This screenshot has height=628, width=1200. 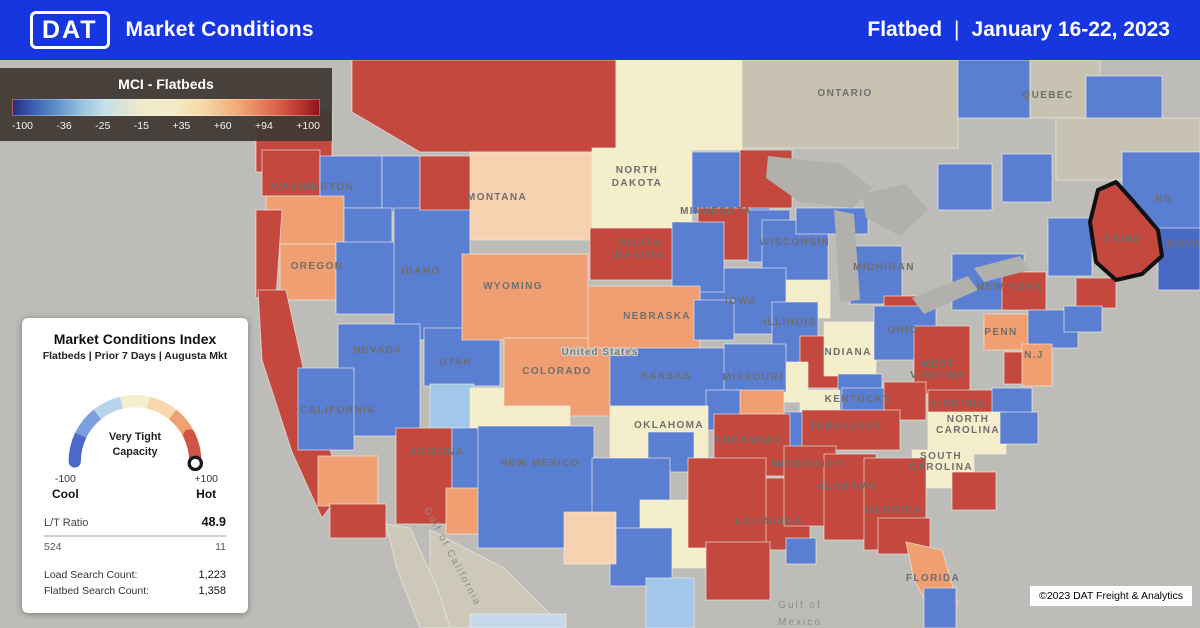 What do you see at coordinates (1010, 287) in the screenshot?
I see `map-label: NEW YORK` at bounding box center [1010, 287].